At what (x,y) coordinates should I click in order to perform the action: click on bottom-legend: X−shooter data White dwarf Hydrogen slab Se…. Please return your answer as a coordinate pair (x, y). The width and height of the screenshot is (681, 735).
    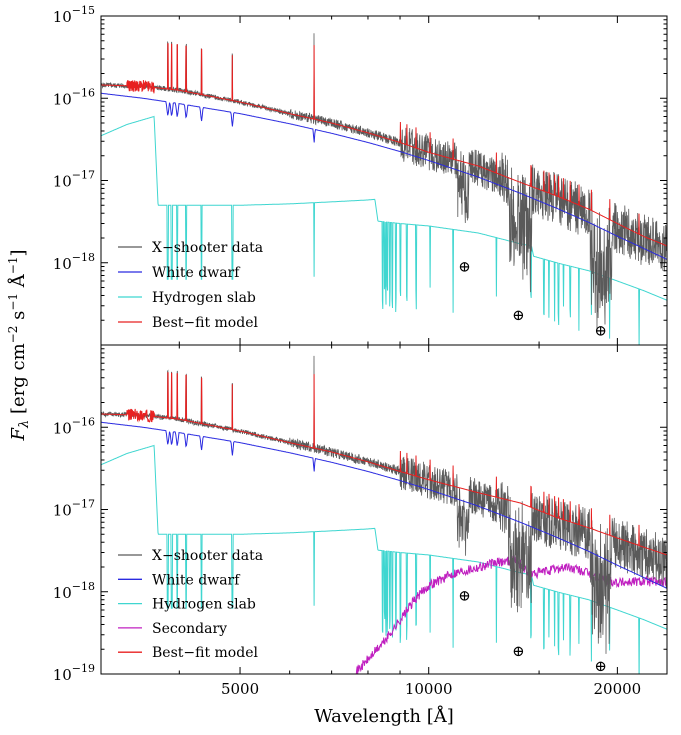
    Looking at the image, I should click on (190, 604).